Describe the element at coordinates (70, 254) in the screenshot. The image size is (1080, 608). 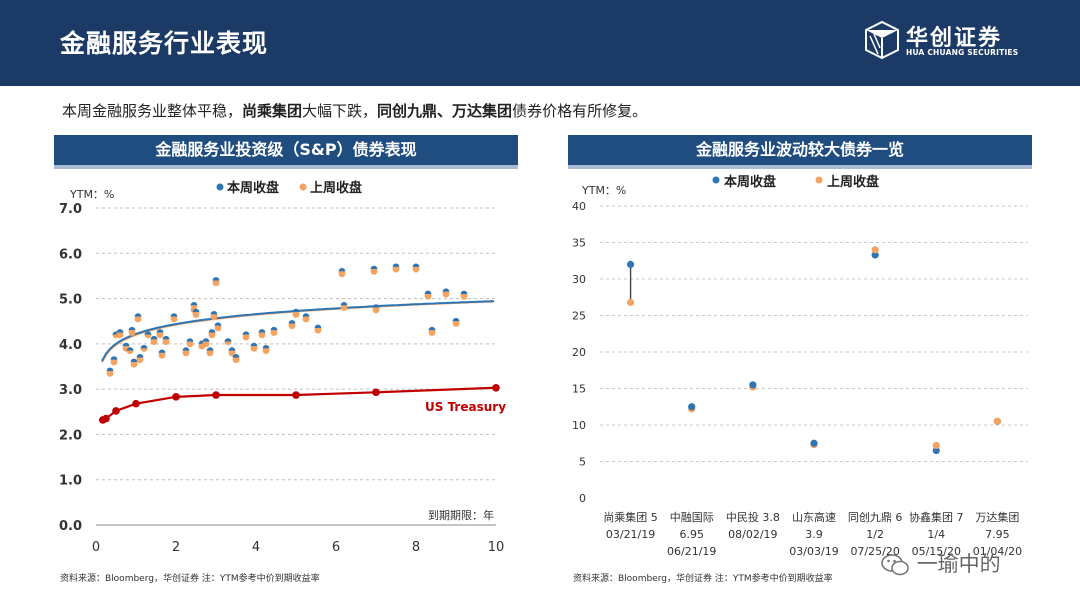
I see `y-tick-label: 6.0` at that location.